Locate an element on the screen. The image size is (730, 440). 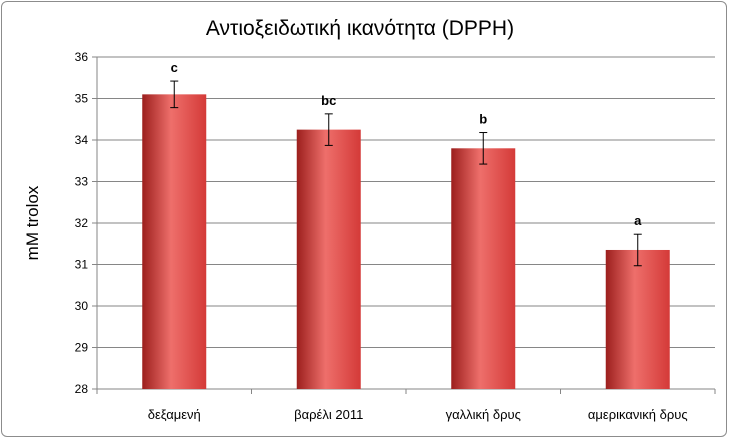
significance-label: c is located at coordinates (174, 67).